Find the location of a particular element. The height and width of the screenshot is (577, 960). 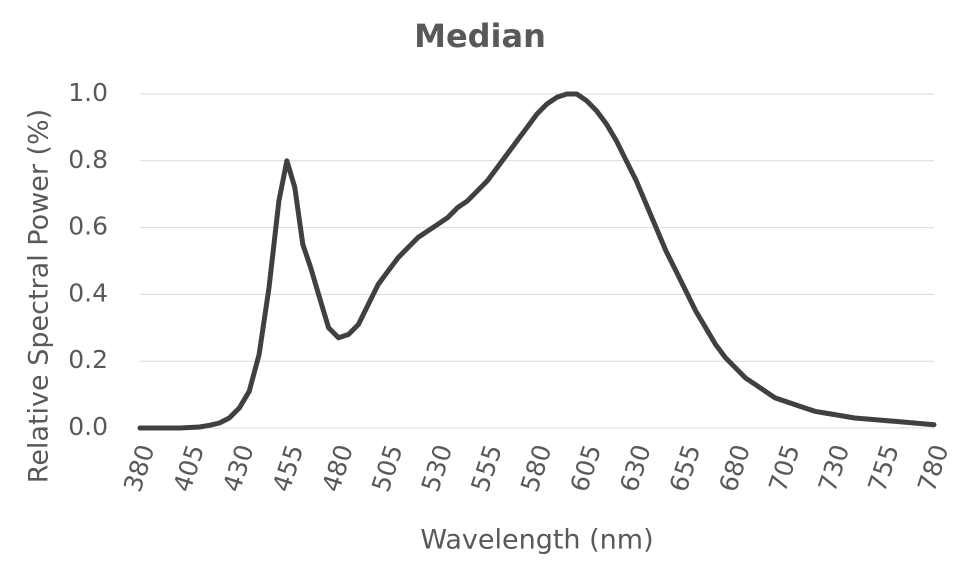

x-tick-label: 680 is located at coordinates (735, 468).